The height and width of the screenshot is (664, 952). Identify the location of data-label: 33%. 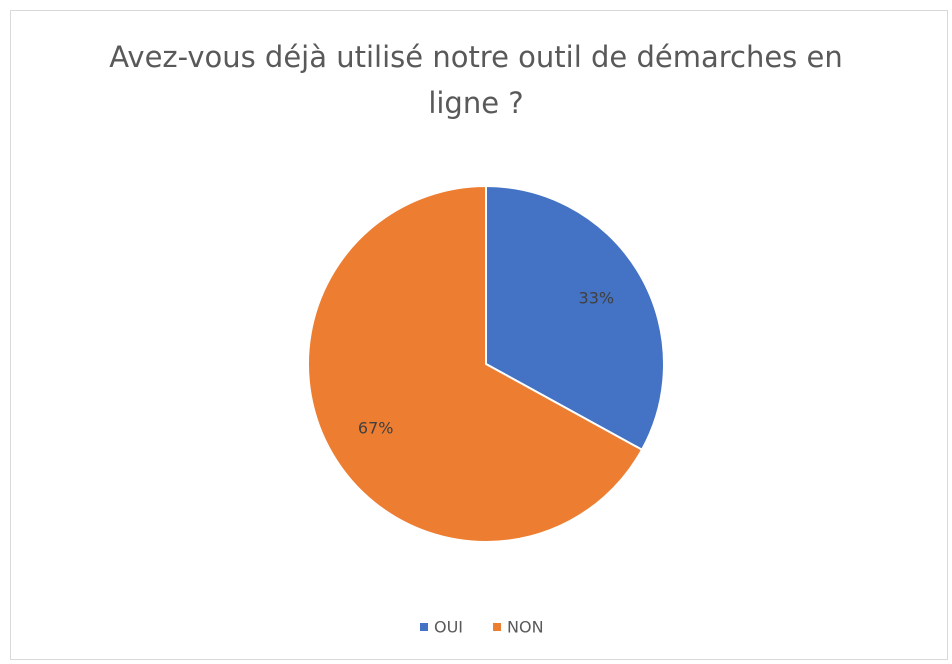
(597, 297).